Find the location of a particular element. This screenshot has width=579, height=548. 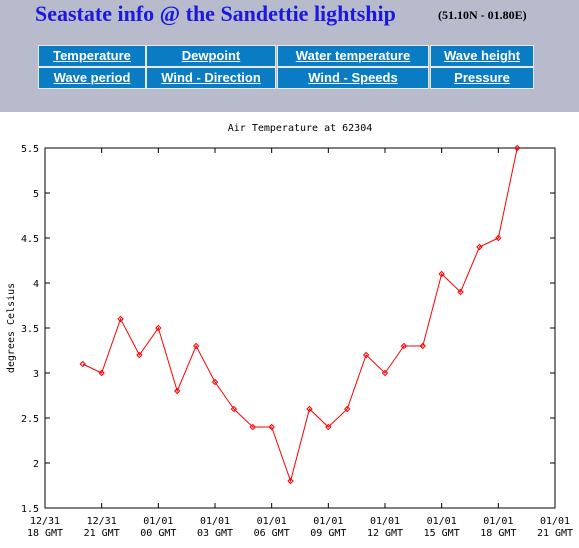

x-tick-label: 01/01 12 GMT is located at coordinates (385, 527).